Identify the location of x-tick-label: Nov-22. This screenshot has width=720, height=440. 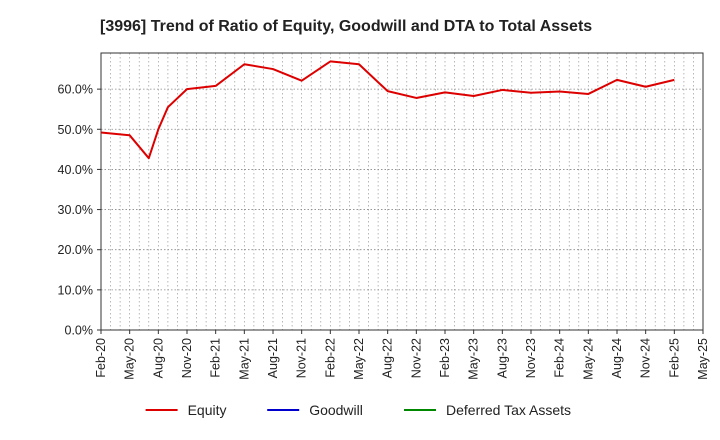
(416, 358).